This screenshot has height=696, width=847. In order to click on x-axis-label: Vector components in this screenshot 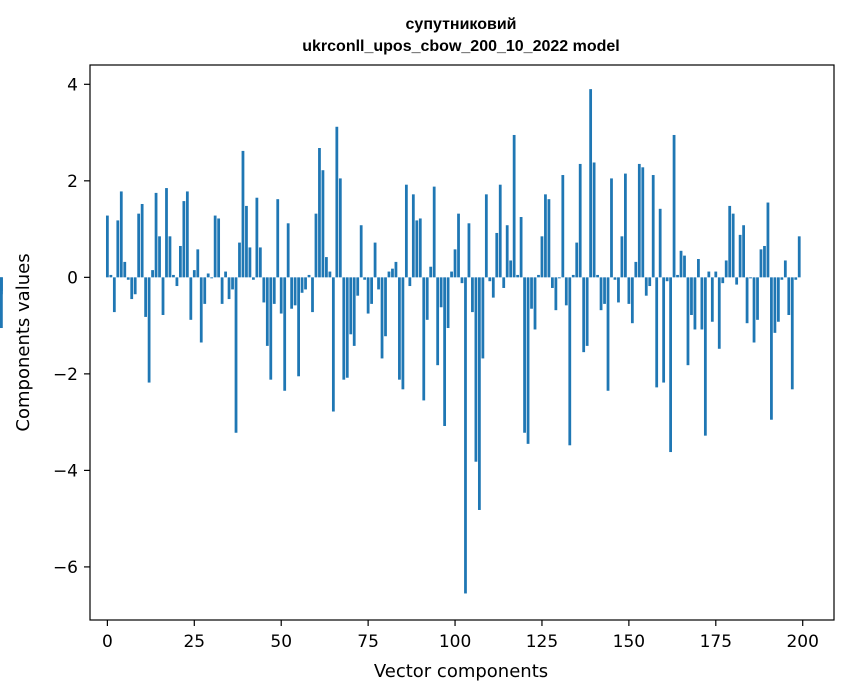, I will do `click(461, 671)`.